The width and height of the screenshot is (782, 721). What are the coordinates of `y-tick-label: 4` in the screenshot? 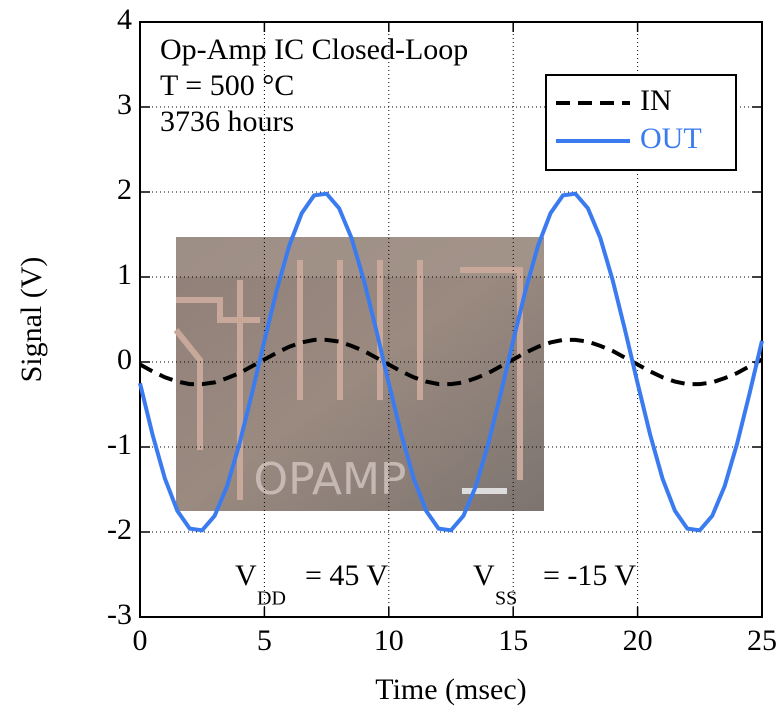 It's located at (124, 19).